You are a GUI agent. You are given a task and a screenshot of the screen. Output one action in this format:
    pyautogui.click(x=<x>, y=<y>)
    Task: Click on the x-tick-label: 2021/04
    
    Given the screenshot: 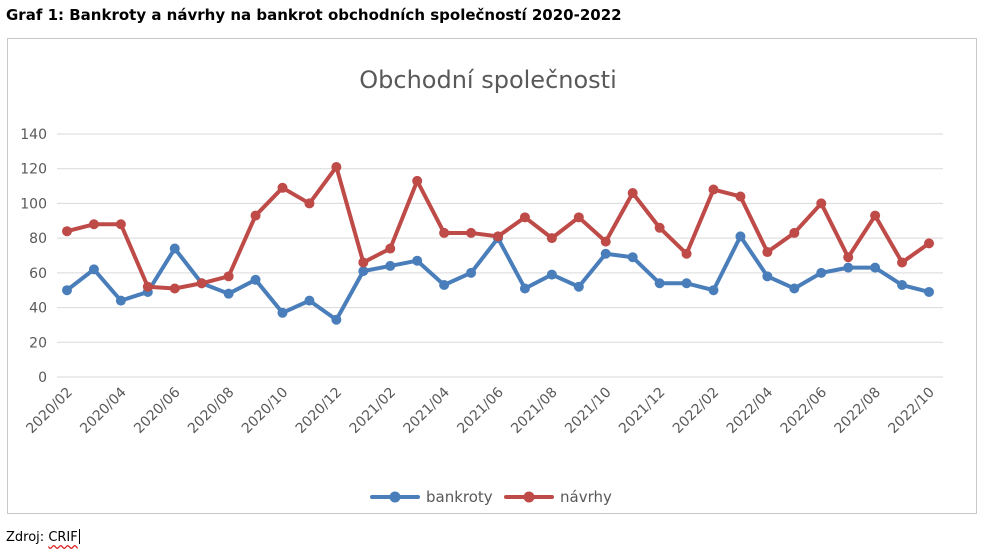 What is the action you would take?
    pyautogui.click(x=427, y=410)
    